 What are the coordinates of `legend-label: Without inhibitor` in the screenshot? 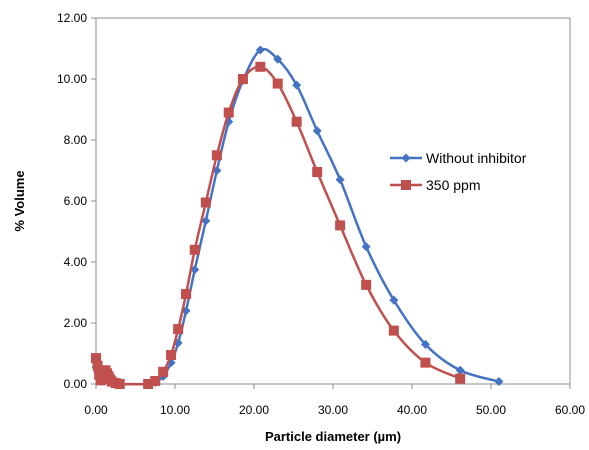 It's located at (476, 158).